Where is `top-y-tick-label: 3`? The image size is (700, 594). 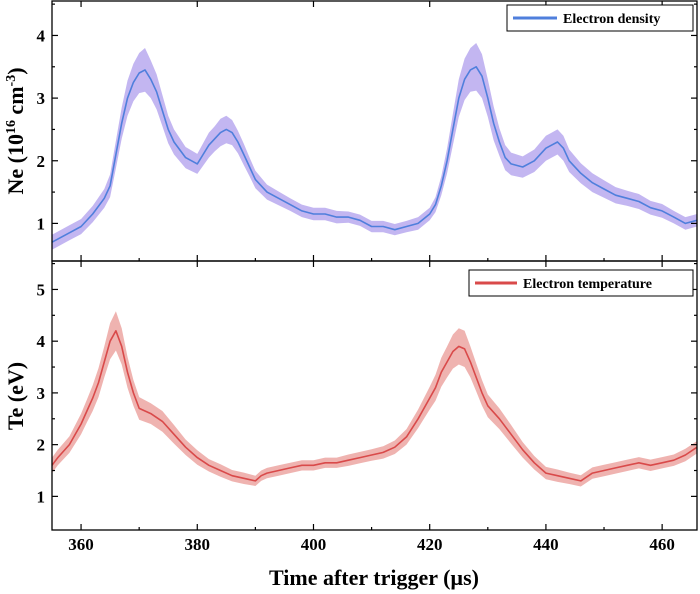
top-y-tick-label: 3 is located at coordinates (41, 98).